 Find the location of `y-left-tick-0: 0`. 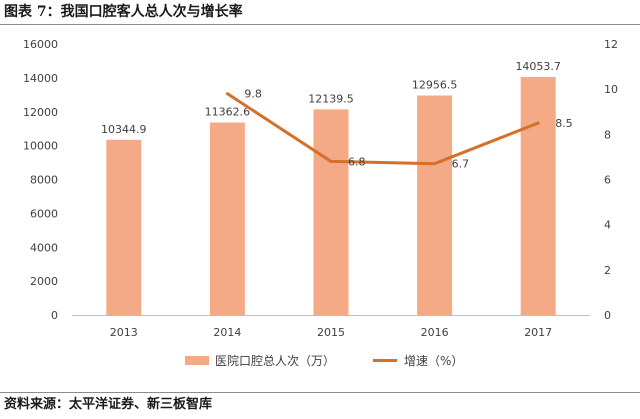

y-left-tick-0: 0 is located at coordinates (54, 315).